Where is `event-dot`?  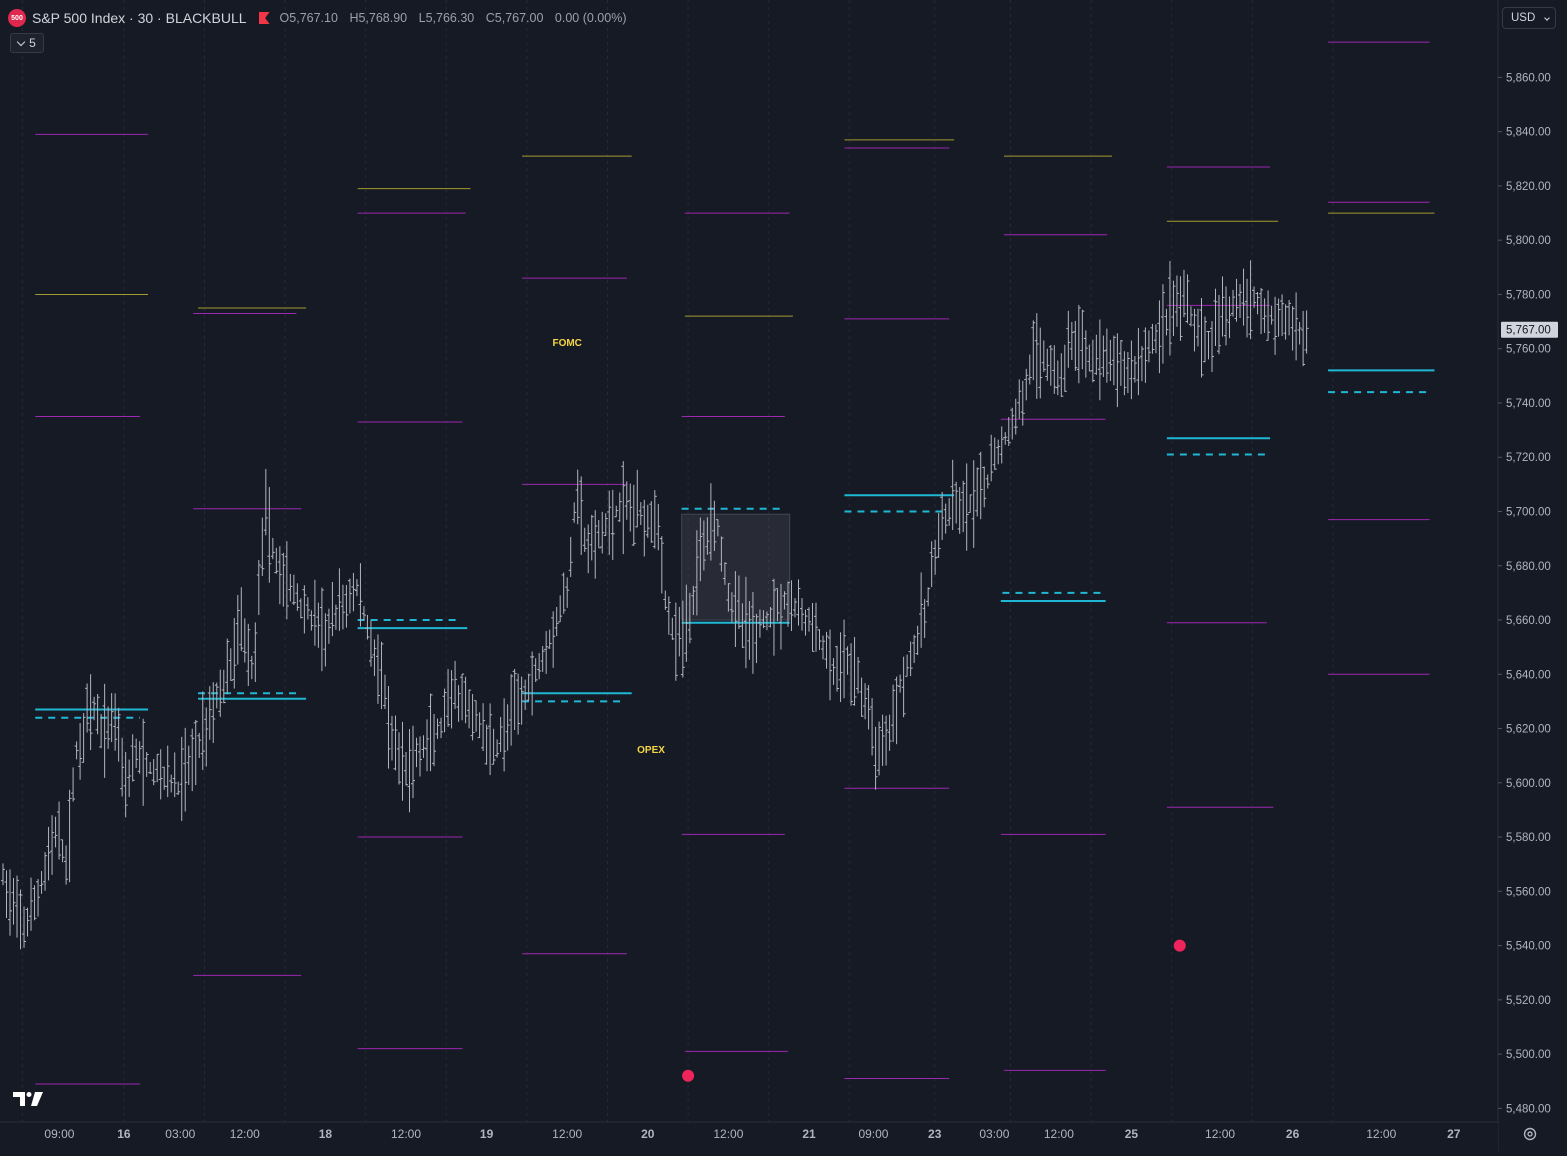 event-dot is located at coordinates (688, 1075).